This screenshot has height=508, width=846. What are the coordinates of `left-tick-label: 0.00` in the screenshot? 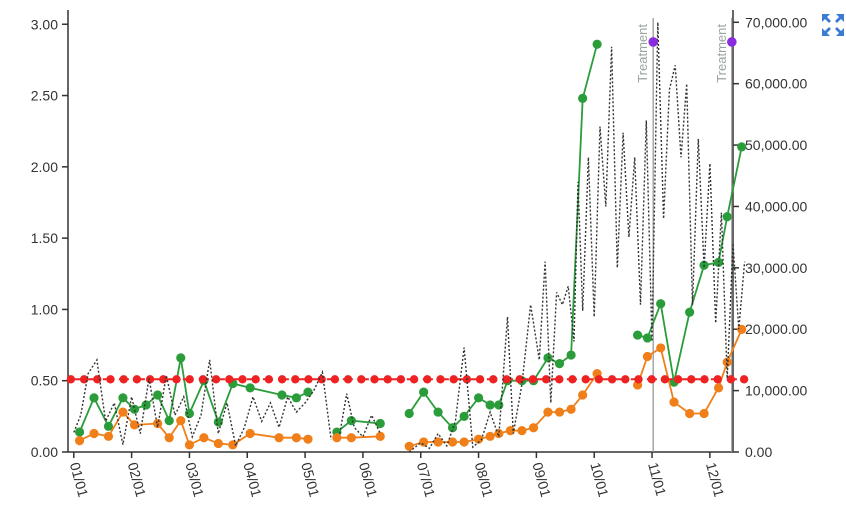 It's located at (44, 452).